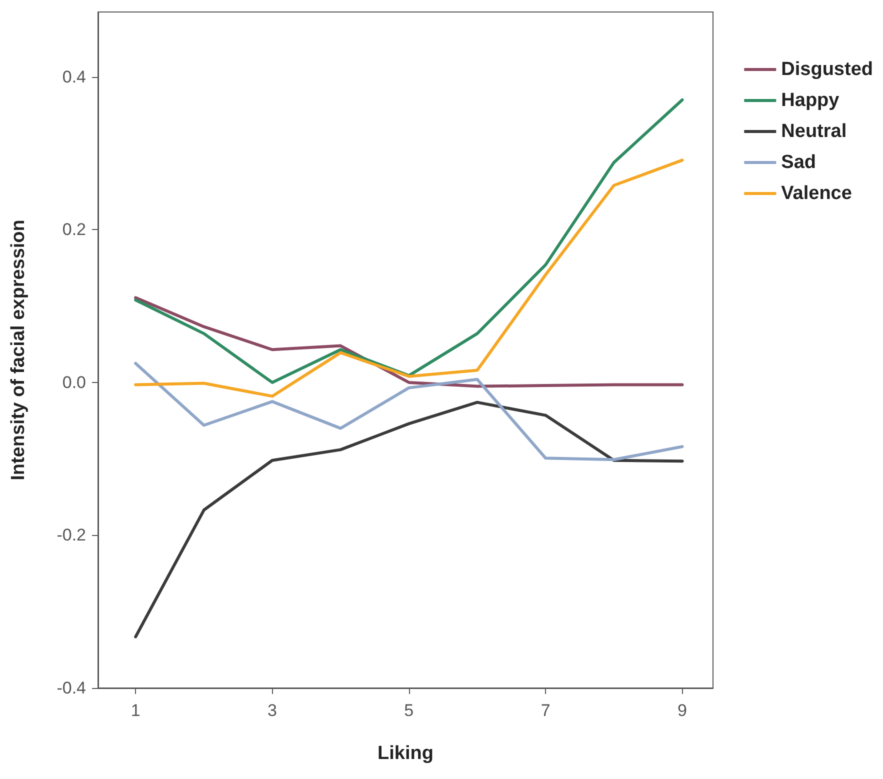  What do you see at coordinates (827, 69) in the screenshot?
I see `legend-label: Disgusted` at bounding box center [827, 69].